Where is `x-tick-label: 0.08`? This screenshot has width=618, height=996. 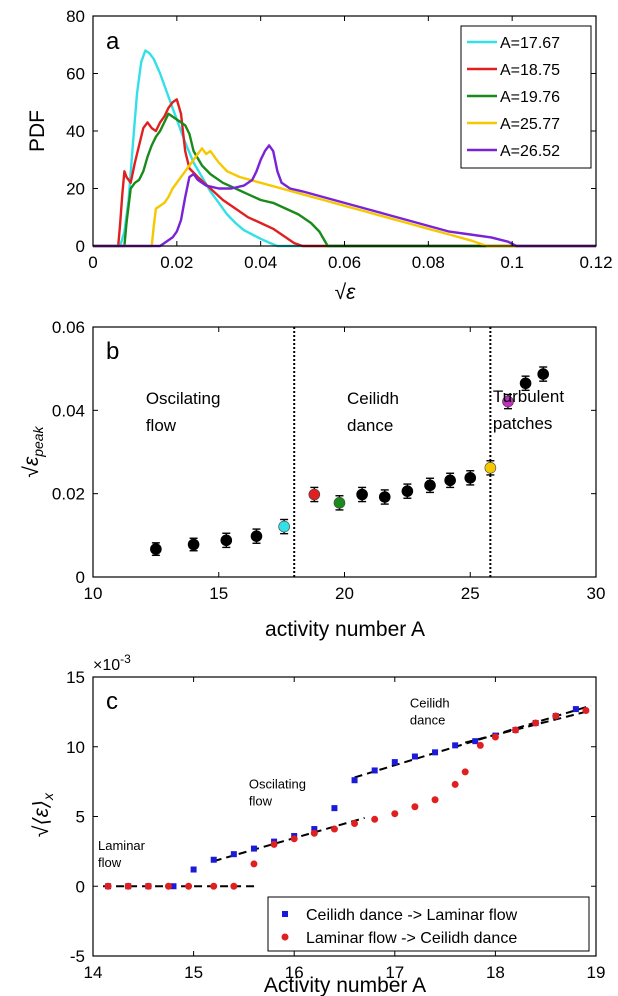
x-tick-label: 0.08 is located at coordinates (428, 262).